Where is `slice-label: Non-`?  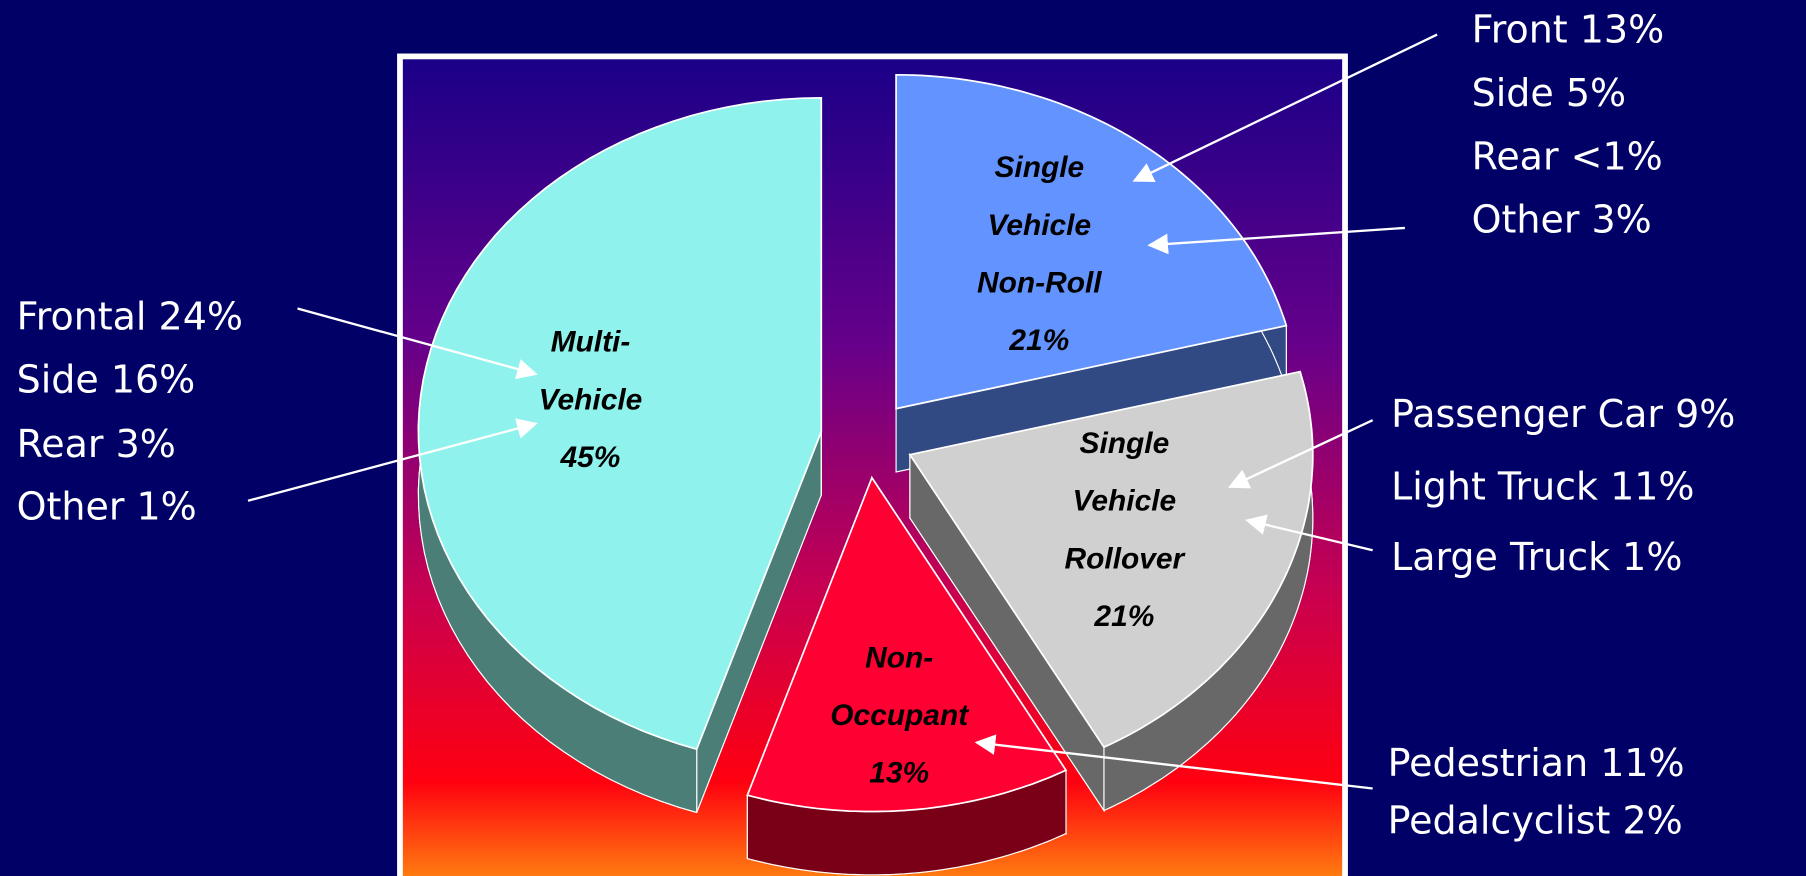 slice-label: Non- is located at coordinates (899, 657).